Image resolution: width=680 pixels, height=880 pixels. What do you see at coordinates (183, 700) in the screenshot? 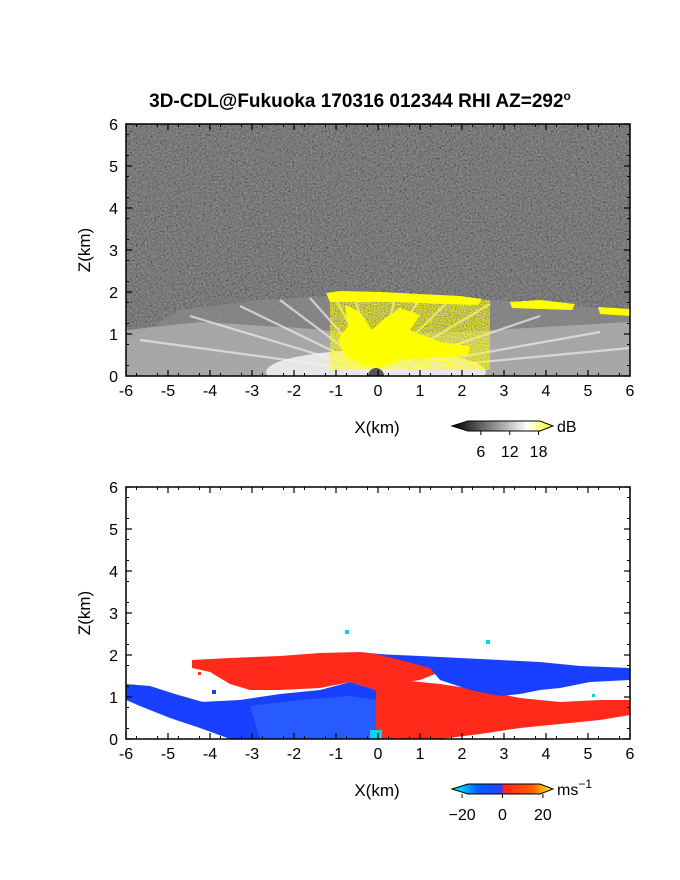
I see `left-trail-velocity-region` at bounding box center [183, 700].